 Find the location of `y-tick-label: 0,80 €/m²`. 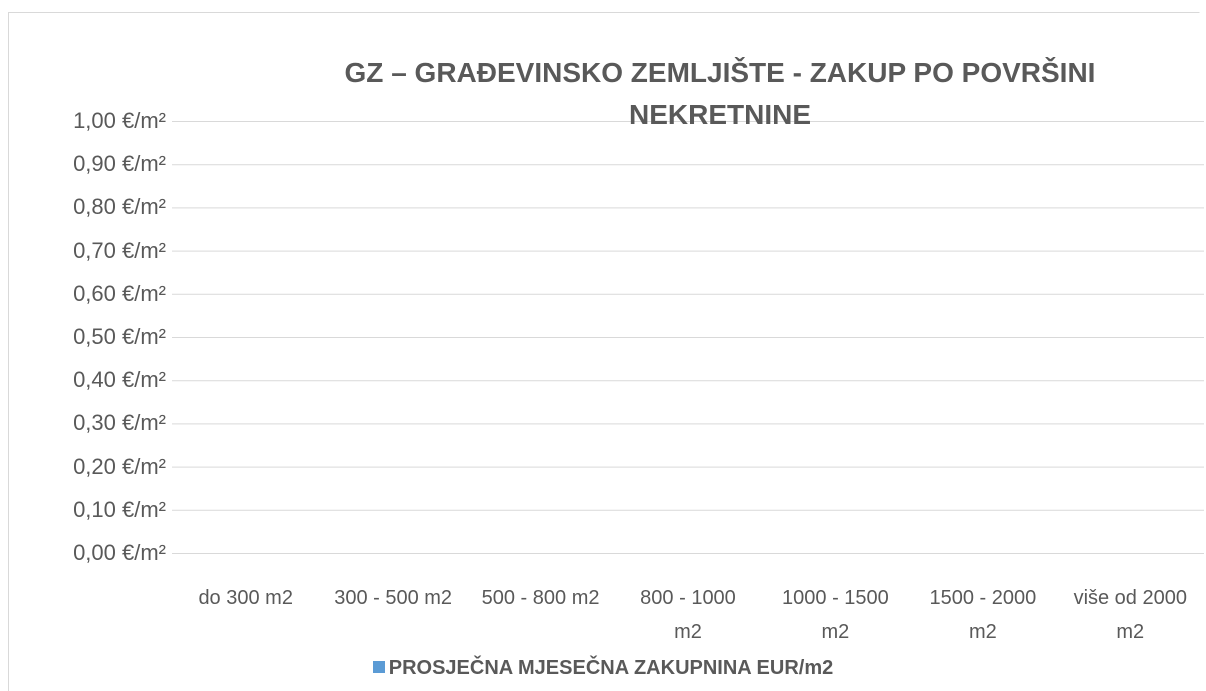

y-tick-label: 0,80 €/m² is located at coordinates (119, 207).